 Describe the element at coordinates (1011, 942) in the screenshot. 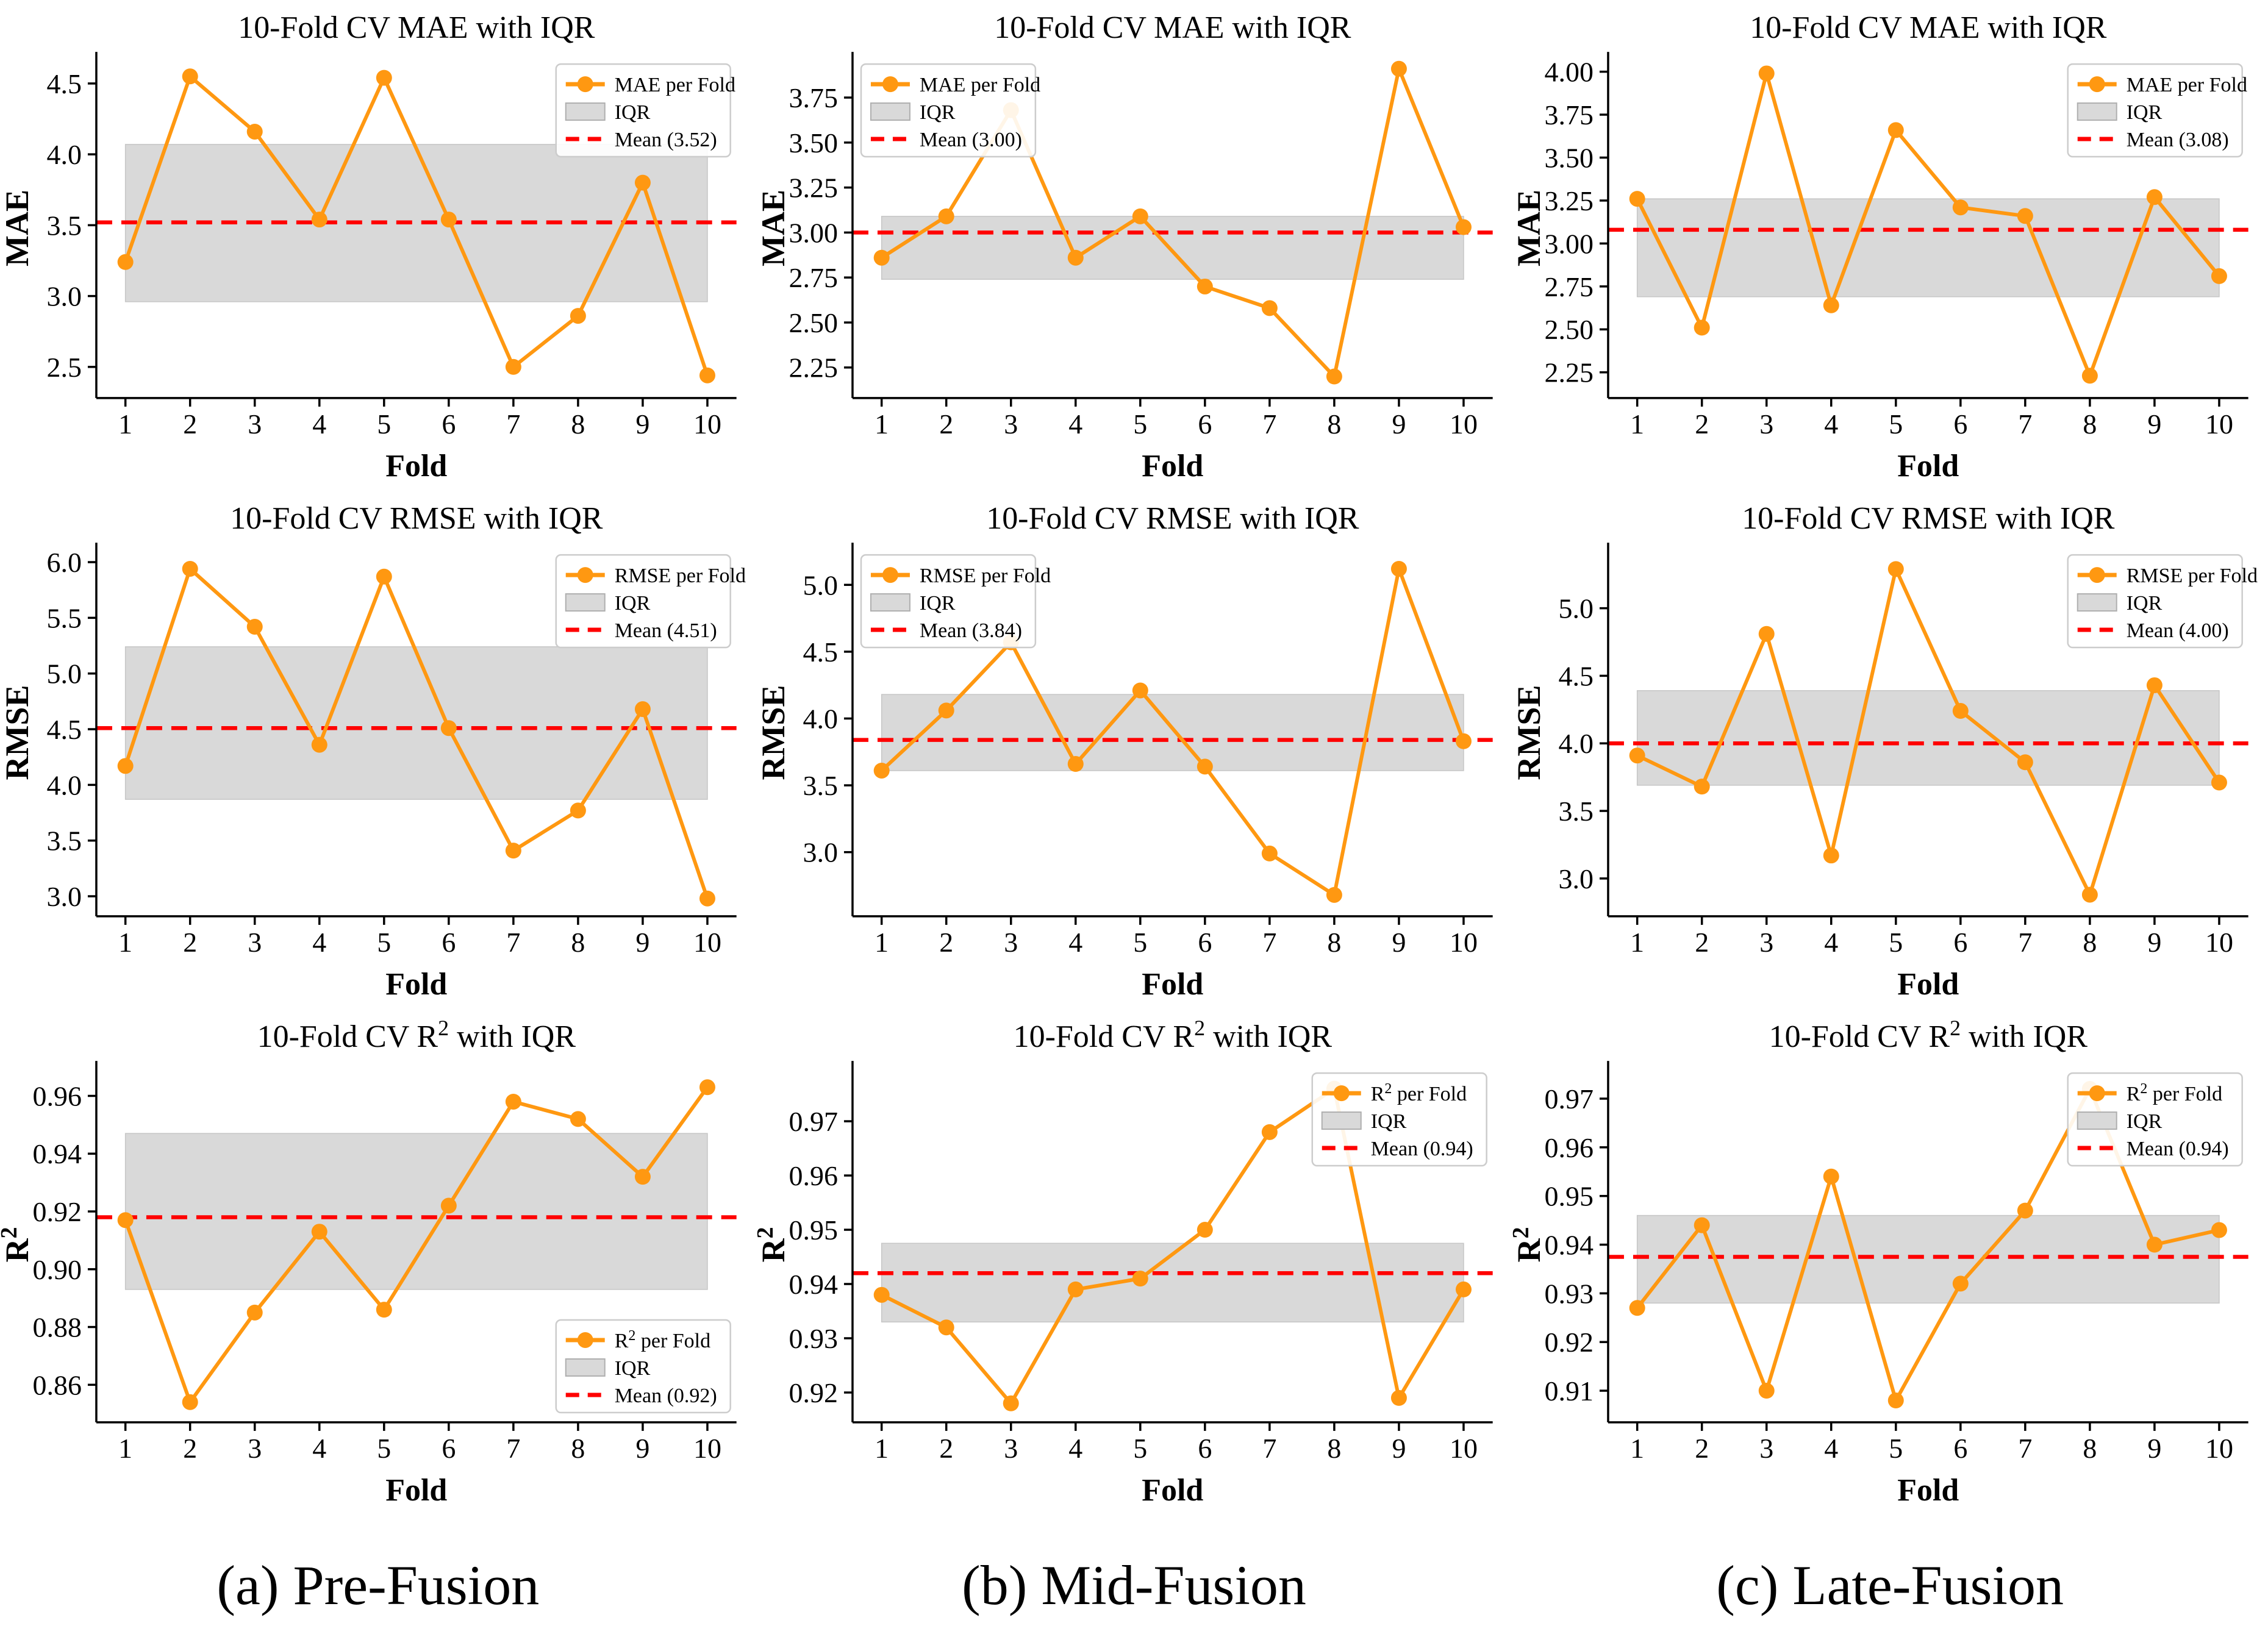

I see `x-tick-label: 3` at that location.